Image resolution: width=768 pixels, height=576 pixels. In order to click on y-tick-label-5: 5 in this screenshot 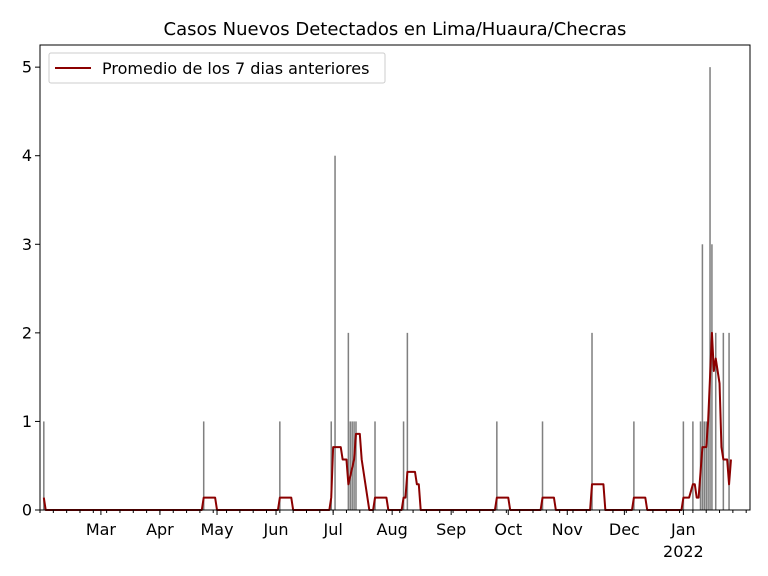, I will do `click(27, 67)`.